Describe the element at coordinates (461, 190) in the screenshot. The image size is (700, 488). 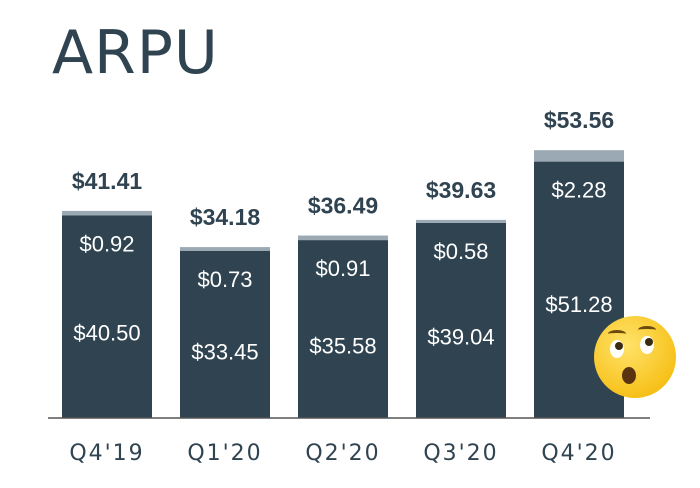
I see `data-label-total: $39.63` at that location.